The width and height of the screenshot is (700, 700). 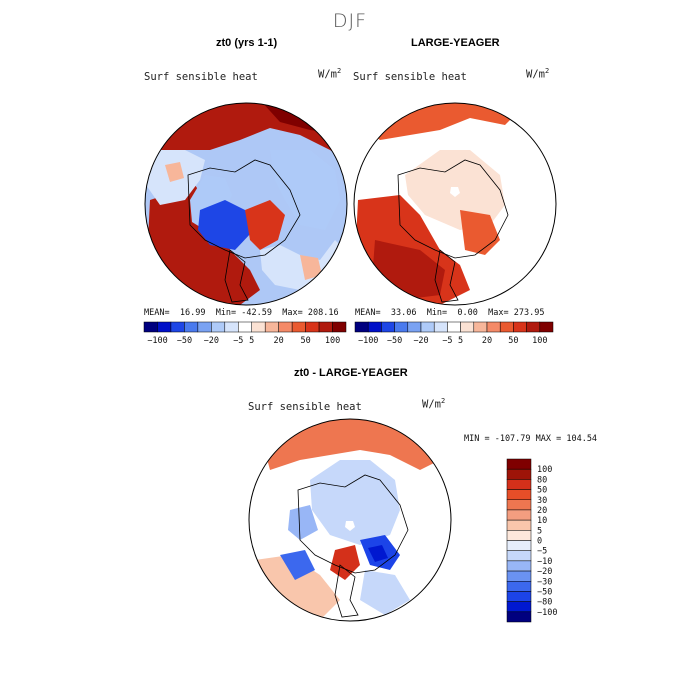 I want to click on panel1-min-label: Min=, so click(x=226, y=313).